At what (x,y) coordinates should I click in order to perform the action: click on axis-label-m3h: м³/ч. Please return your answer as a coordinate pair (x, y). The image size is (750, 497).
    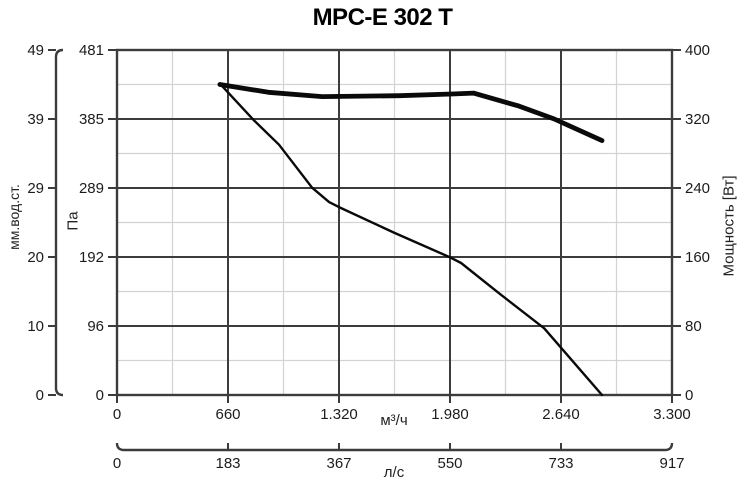
    Looking at the image, I should click on (394, 420).